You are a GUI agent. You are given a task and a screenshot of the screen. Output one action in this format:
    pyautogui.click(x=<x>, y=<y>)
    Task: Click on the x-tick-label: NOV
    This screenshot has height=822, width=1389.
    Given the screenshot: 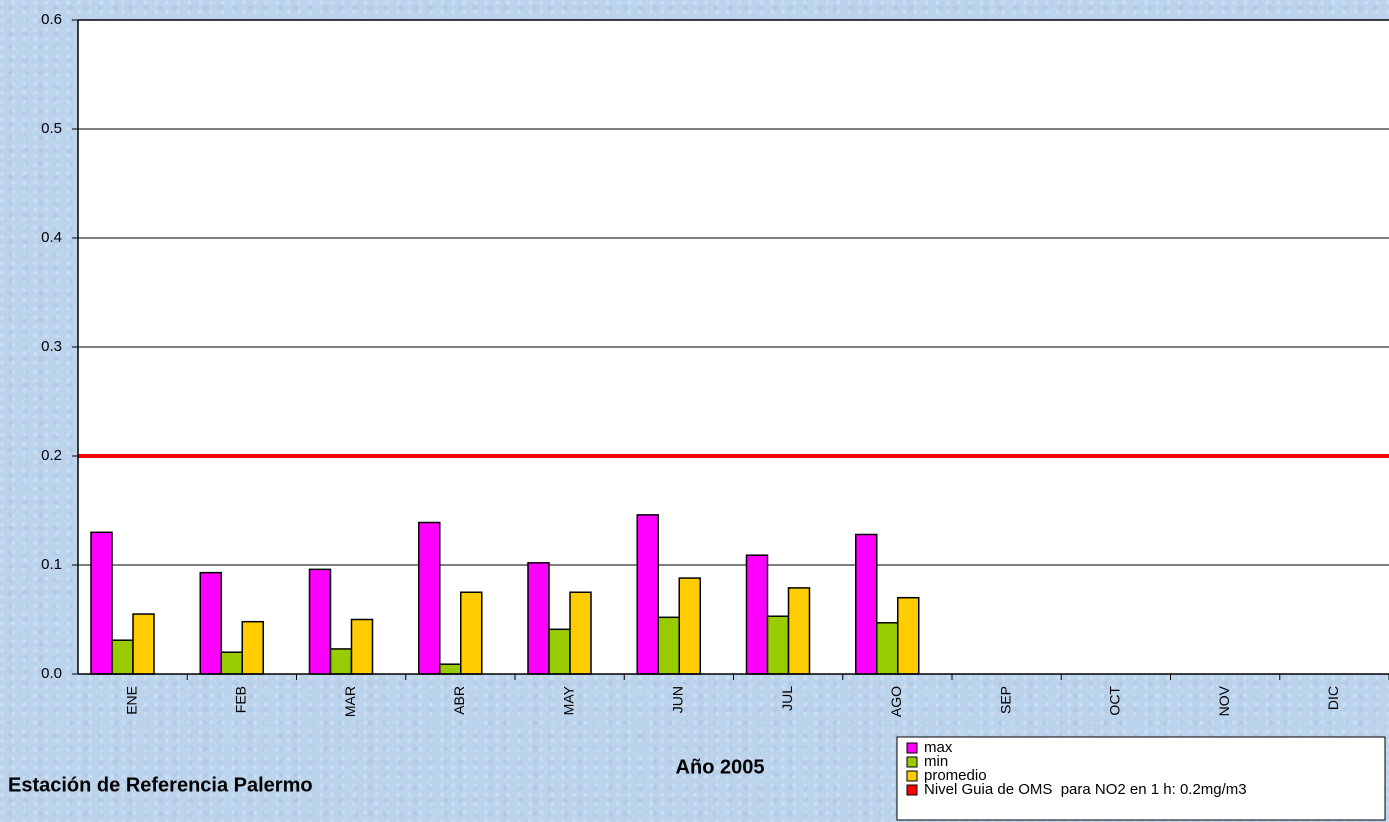 What is the action you would take?
    pyautogui.click(x=1224, y=700)
    